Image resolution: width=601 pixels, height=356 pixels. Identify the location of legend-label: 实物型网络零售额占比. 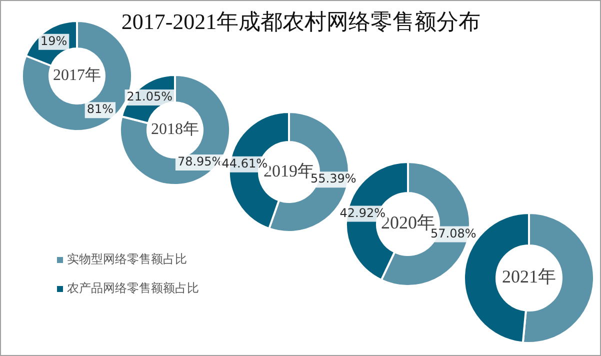
(127, 259).